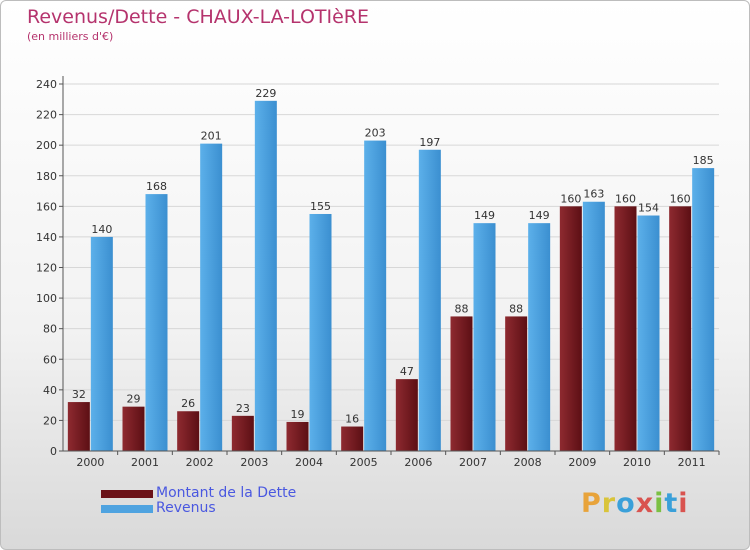  Describe the element at coordinates (46, 176) in the screenshot. I see `y-tick-label: 180` at that location.